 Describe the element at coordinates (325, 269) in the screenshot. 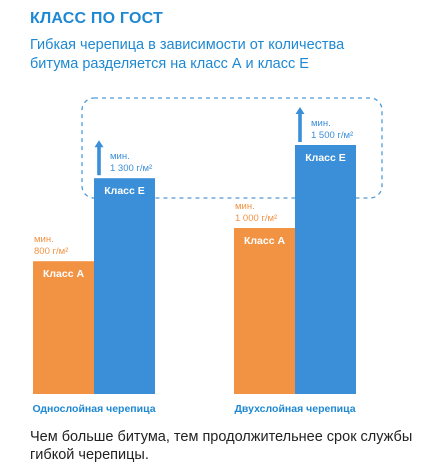

I see `bar-double-class-e` at that location.